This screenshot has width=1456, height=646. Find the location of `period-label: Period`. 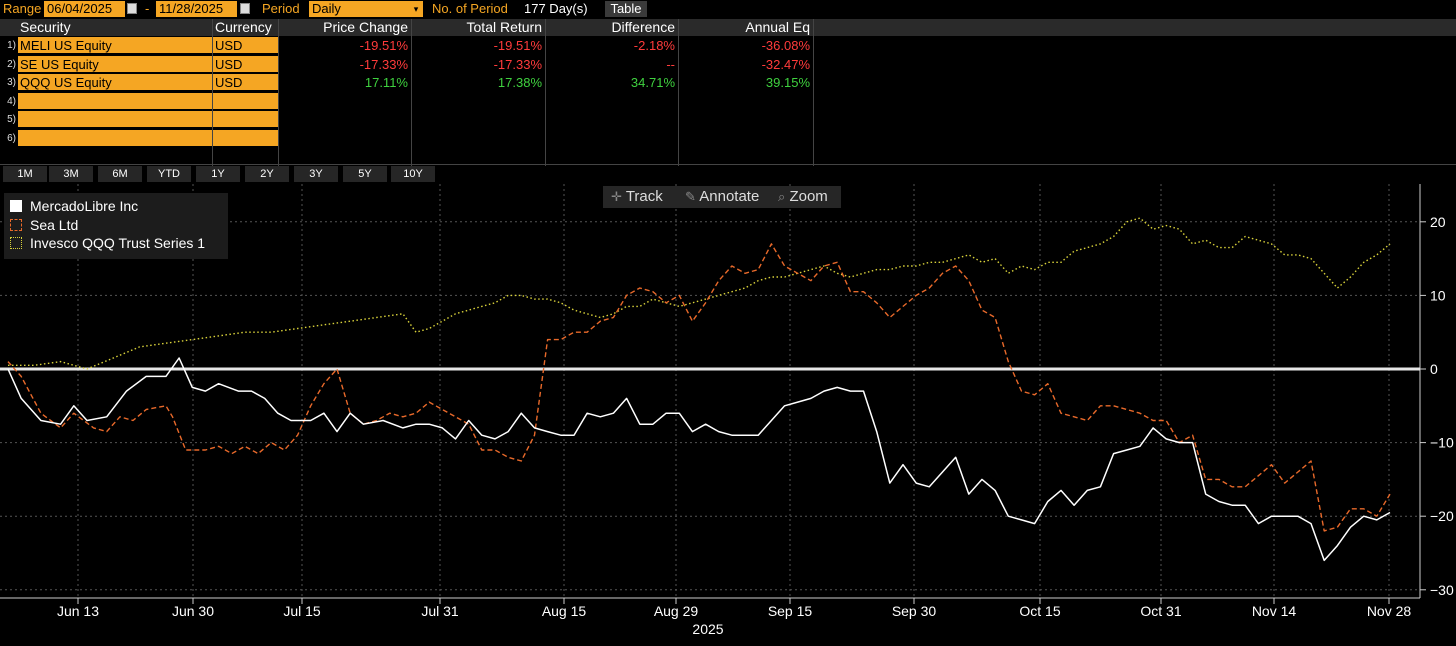

period-label: Period is located at coordinates (281, 8).